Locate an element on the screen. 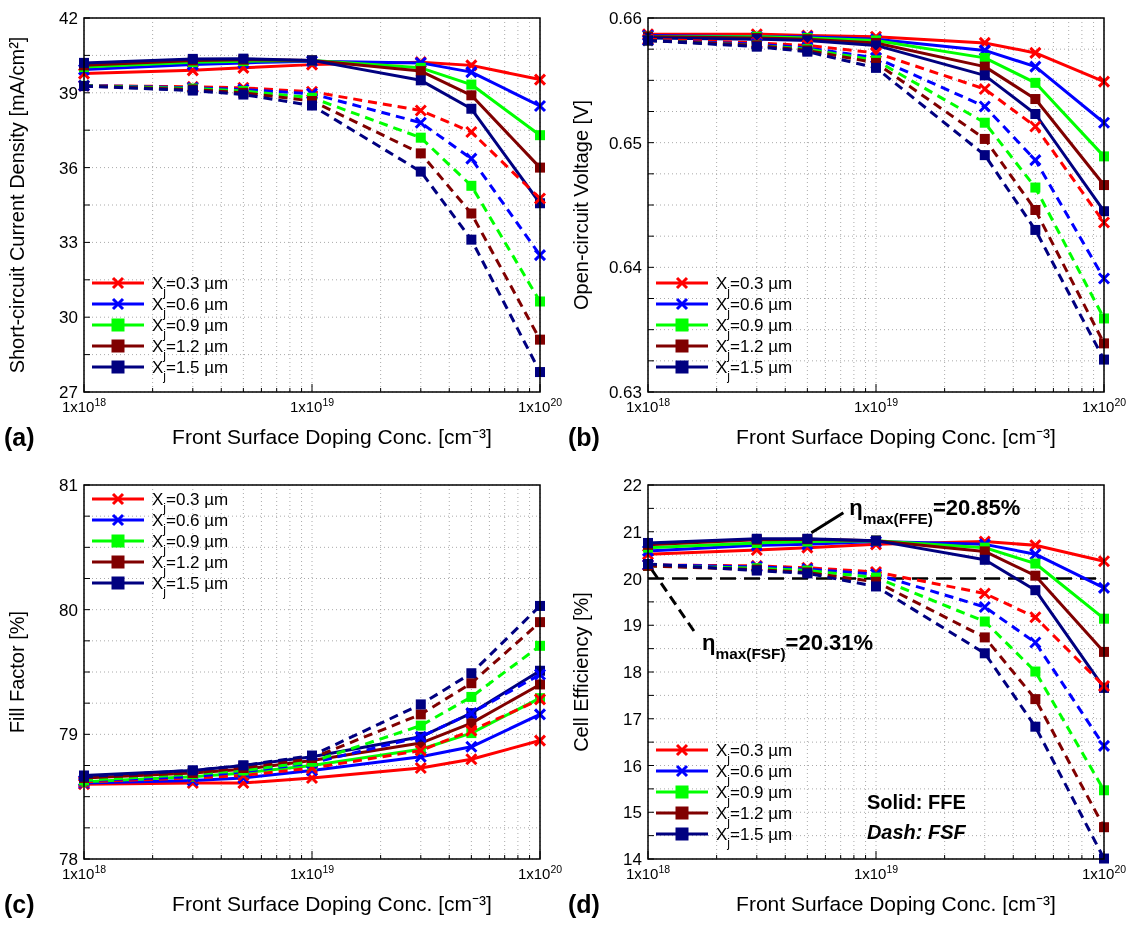 The image size is (1128, 934). y-tick-label: 14 is located at coordinates (632, 859).